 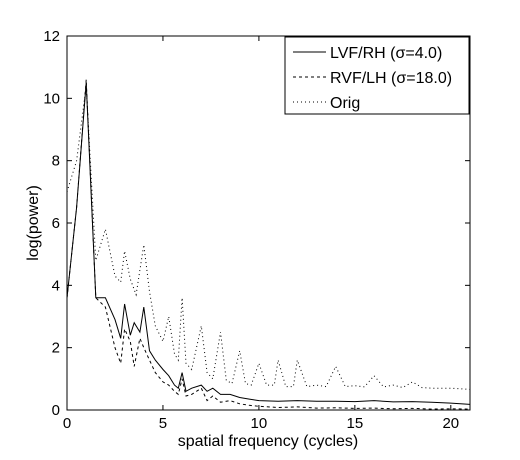 What do you see at coordinates (51, 98) in the screenshot?
I see `y-tick-label: 10` at bounding box center [51, 98].